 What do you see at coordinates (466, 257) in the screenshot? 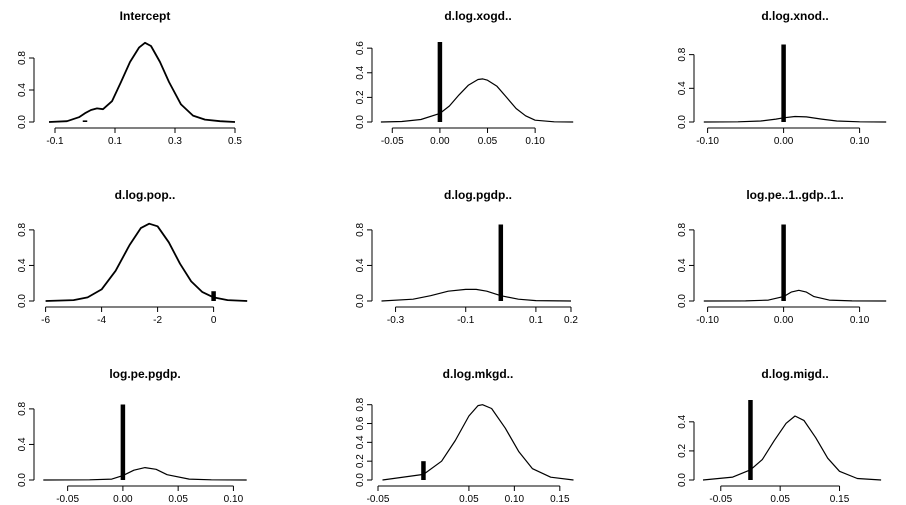
I see `density-panel: d.log.pgdp.. -0.3 -0.1 0.1 0.2 0.0 0.4 0.8` at bounding box center [466, 257].